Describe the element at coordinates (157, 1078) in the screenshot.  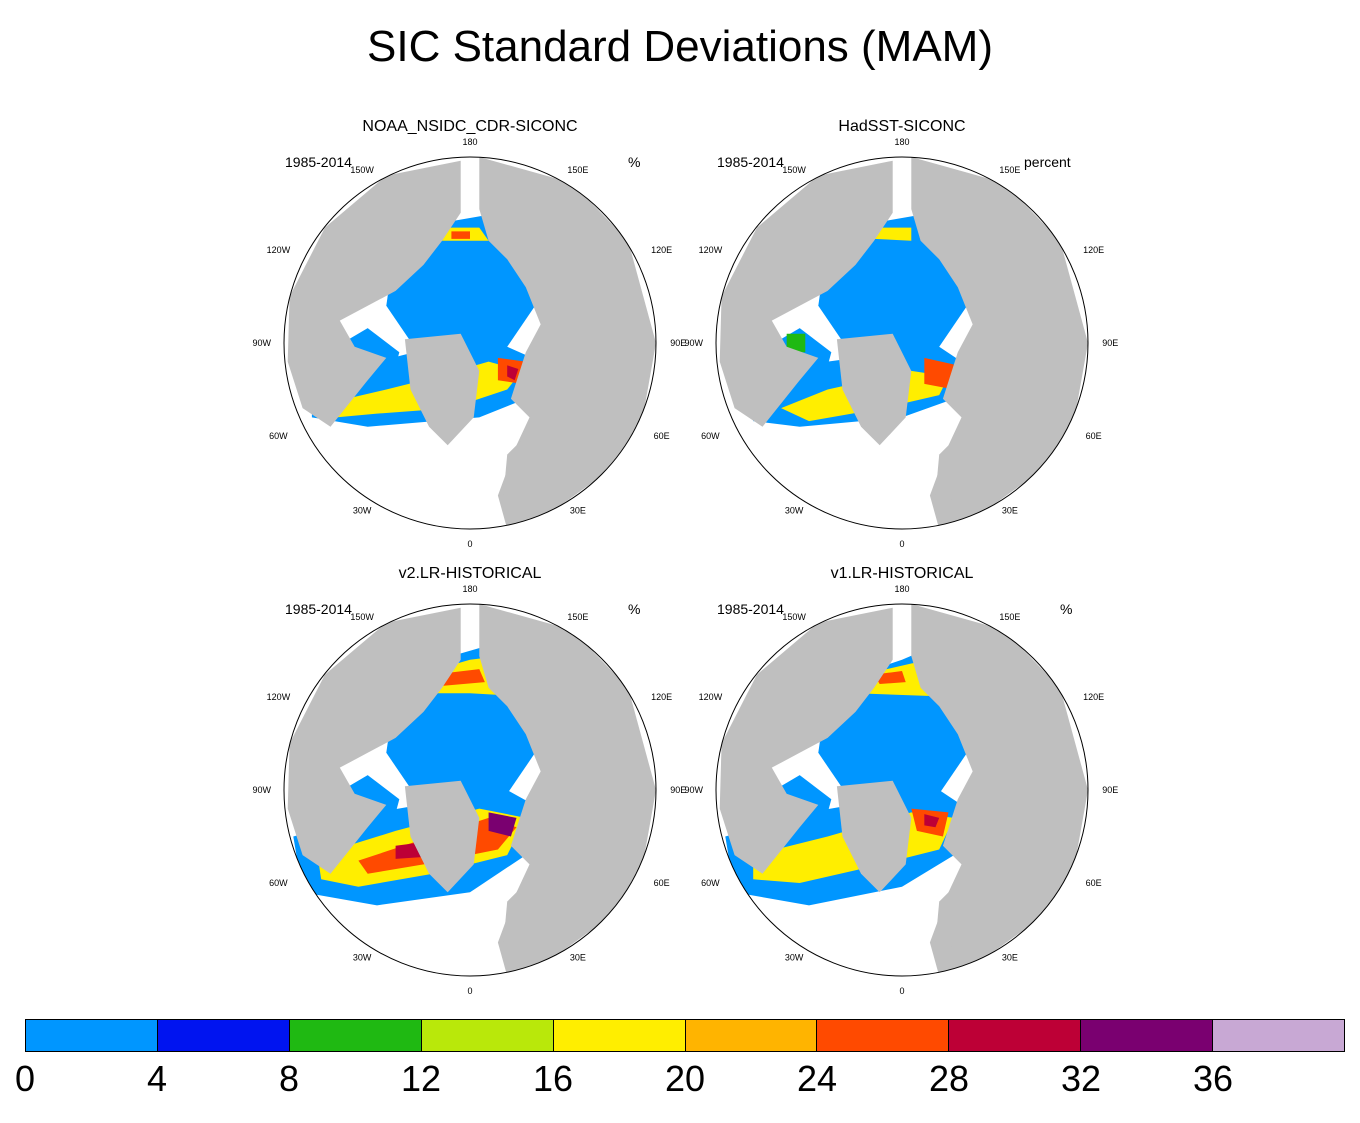
I see `colorbar-tick-label: 4` at that location.